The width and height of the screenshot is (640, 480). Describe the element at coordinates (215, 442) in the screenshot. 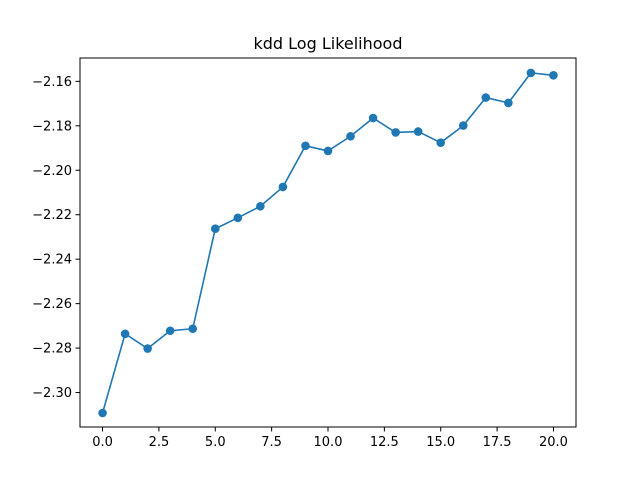

I see `x-tick-label: 5.0` at that location.